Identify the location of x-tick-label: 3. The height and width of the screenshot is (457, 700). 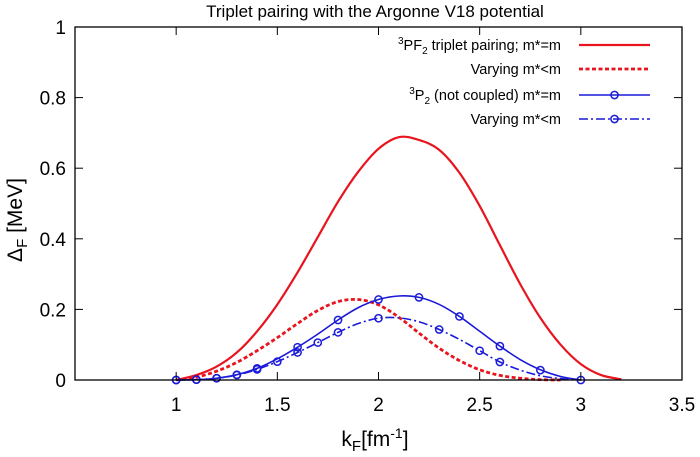
(581, 405).